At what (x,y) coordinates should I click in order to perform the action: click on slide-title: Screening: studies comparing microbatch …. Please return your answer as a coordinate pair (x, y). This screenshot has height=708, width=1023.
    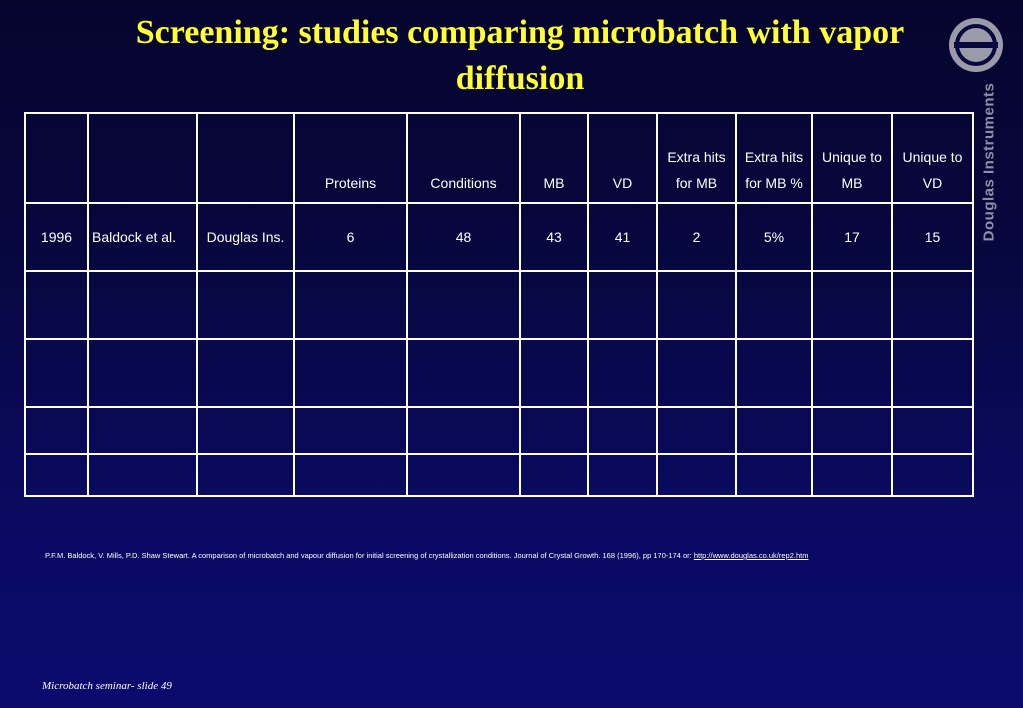
    Looking at the image, I should click on (520, 55).